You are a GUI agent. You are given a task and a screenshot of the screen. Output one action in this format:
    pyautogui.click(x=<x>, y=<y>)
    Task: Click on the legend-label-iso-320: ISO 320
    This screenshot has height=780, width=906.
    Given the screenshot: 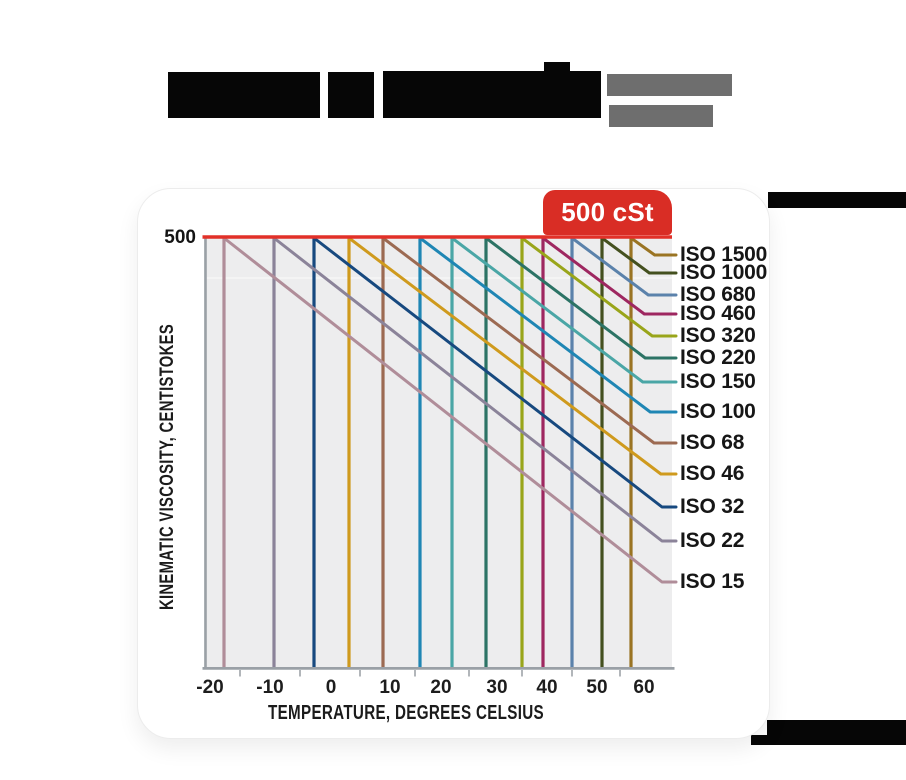 What is the action you would take?
    pyautogui.click(x=718, y=335)
    